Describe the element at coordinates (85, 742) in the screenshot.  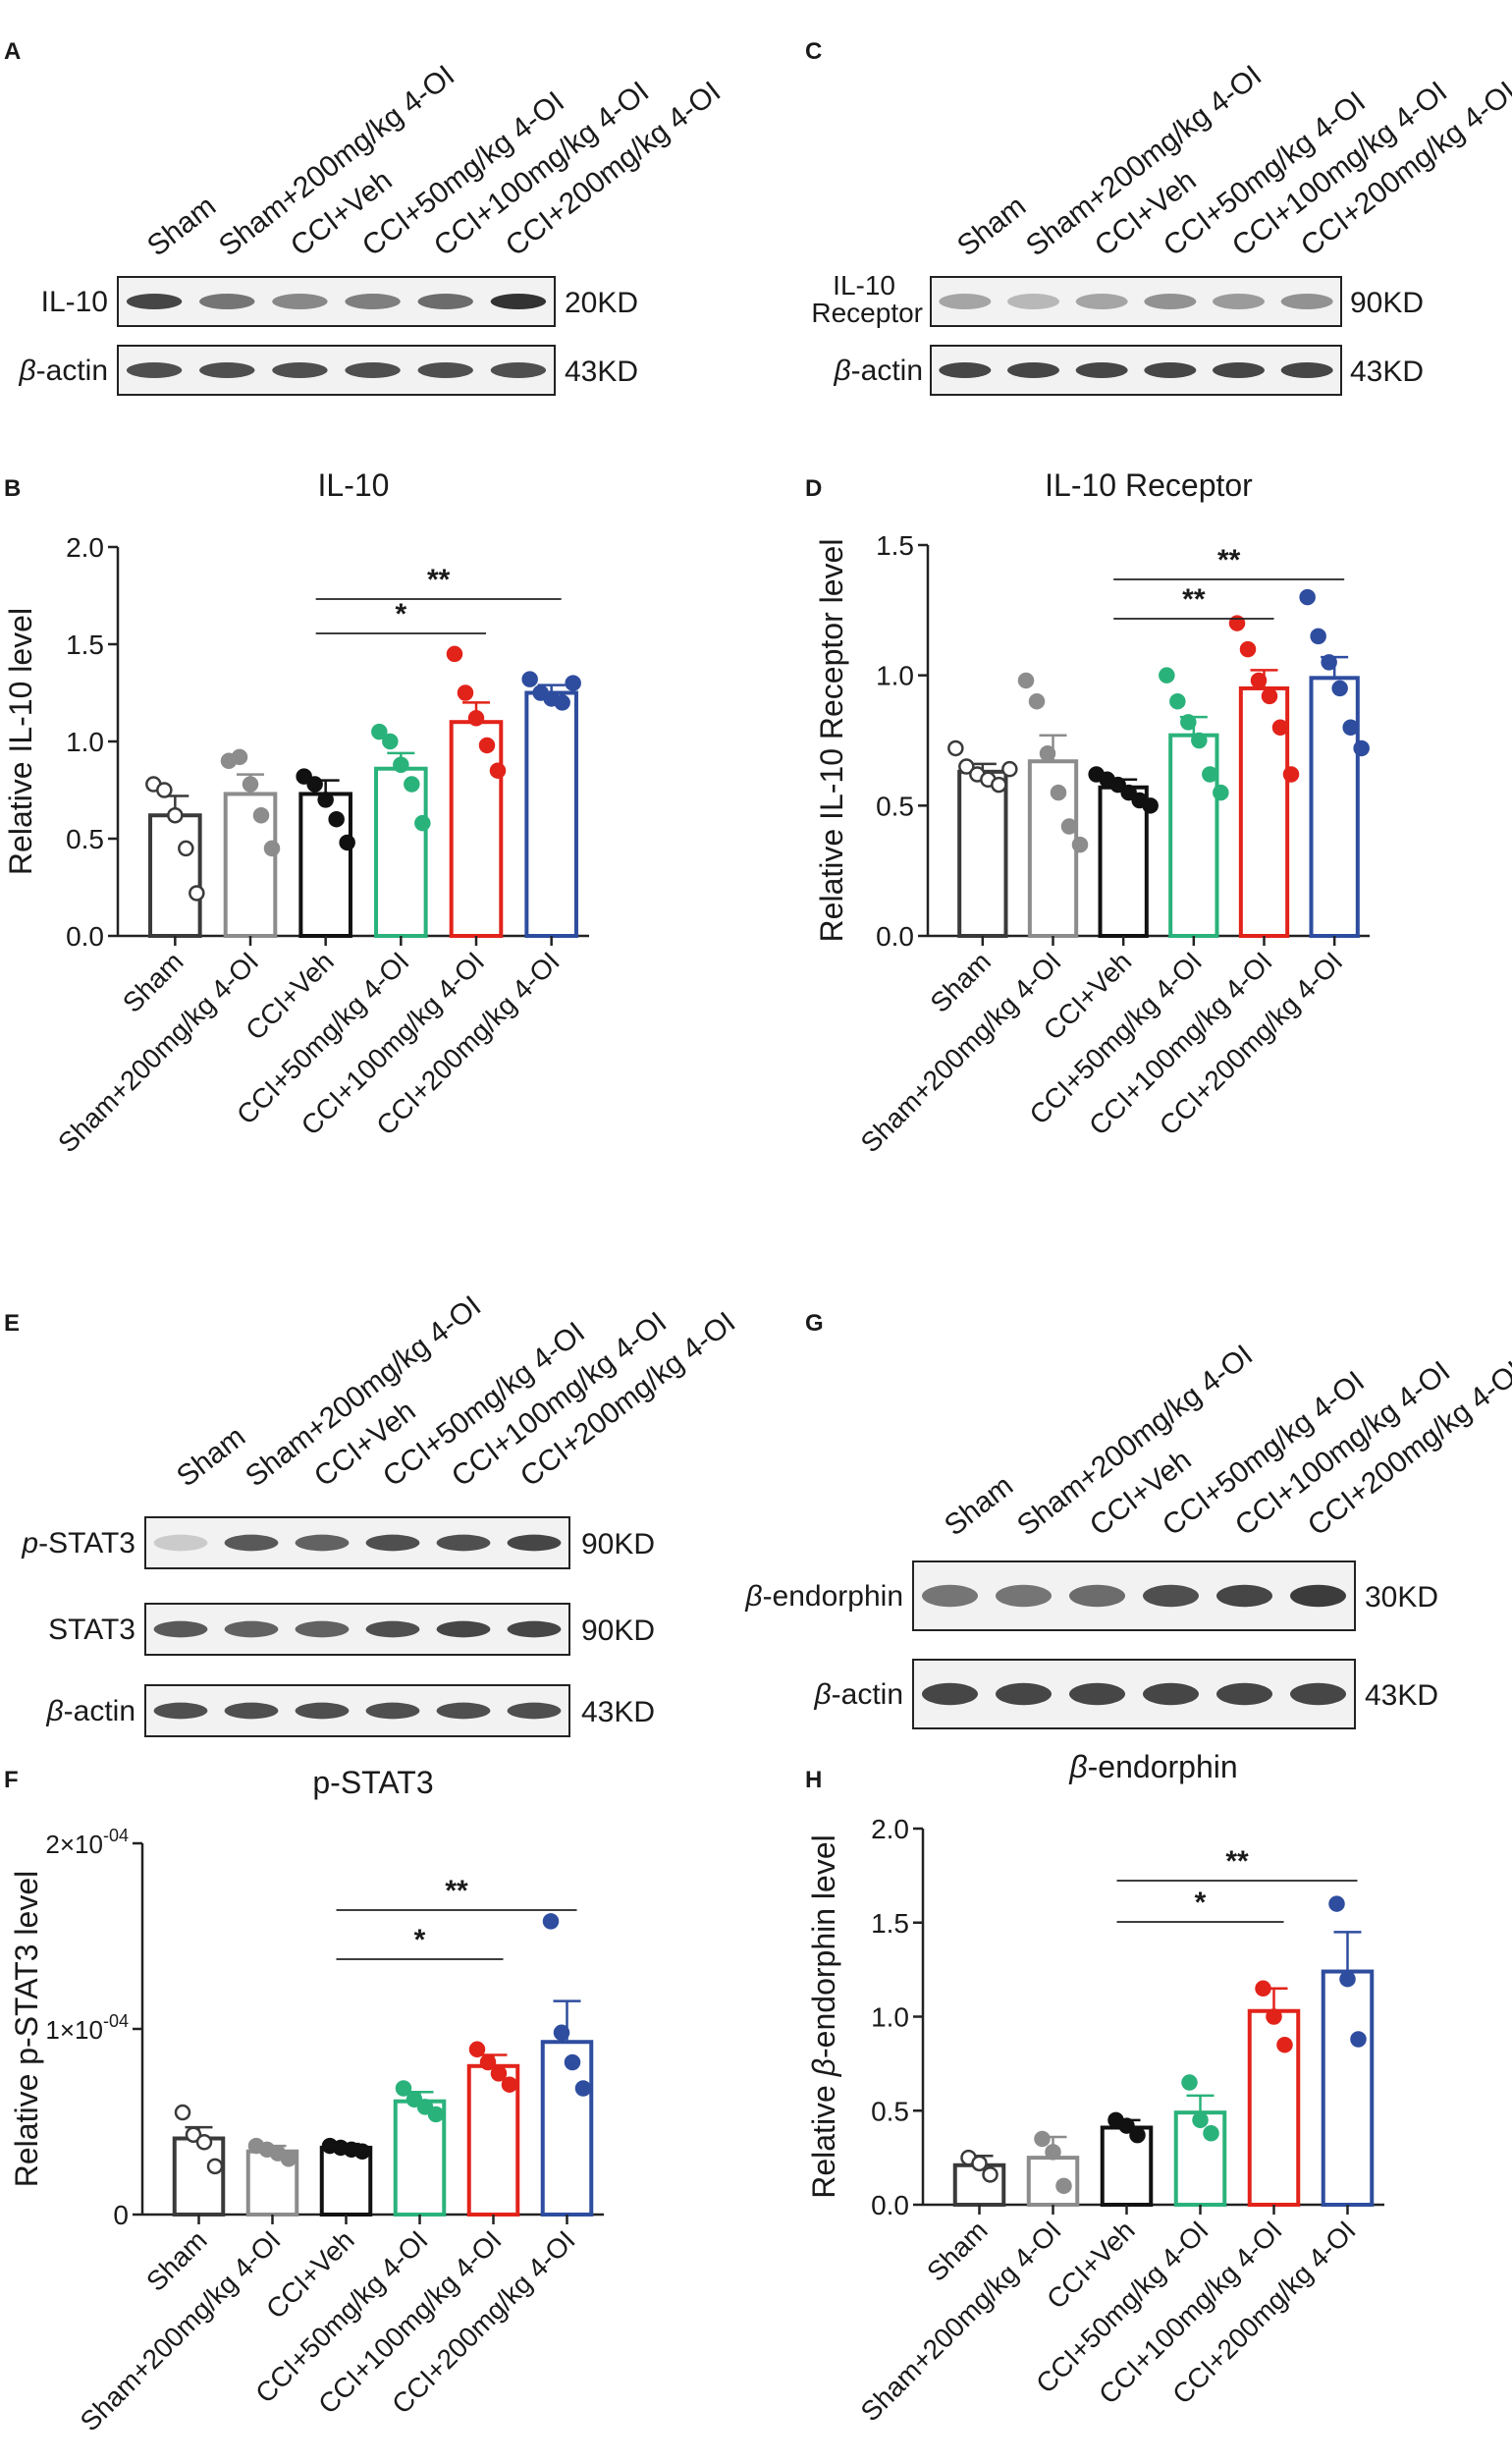
I see `y-tick-label: 1.0` at that location.